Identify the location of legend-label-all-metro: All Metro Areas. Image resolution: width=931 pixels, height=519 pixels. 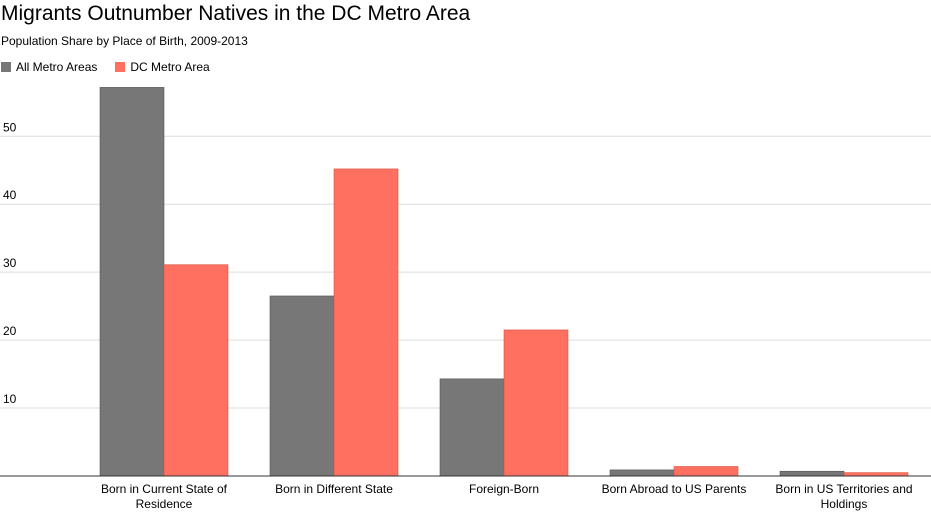
(57, 67).